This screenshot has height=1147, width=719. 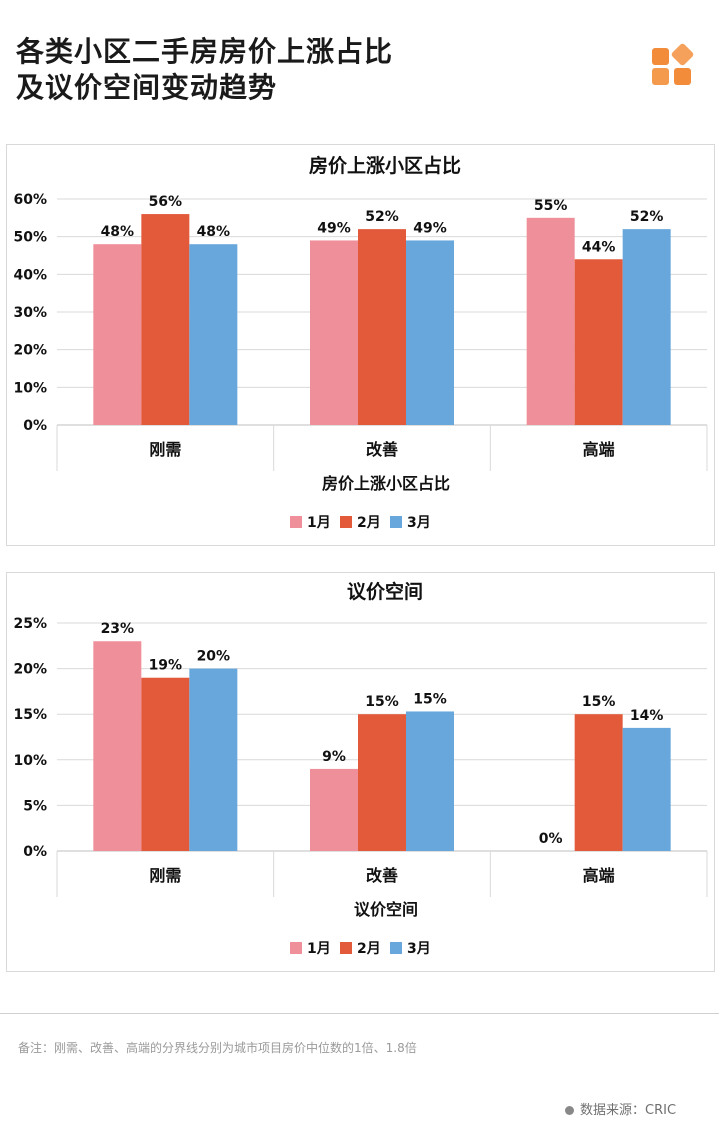 I want to click on page-title-line-1: 各类小区二手房房价上涨占比, so click(x=205, y=51).